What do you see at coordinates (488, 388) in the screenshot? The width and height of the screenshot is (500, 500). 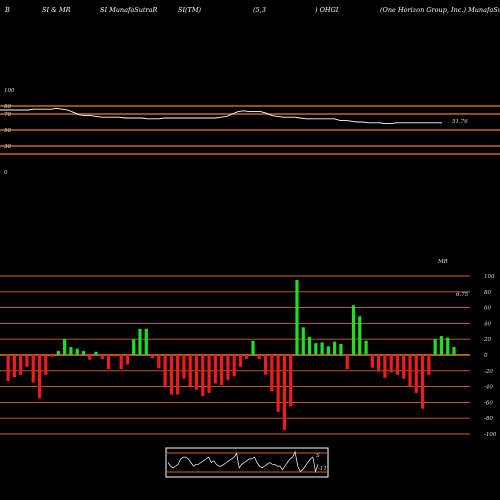 I see `mr-tick--40: -40` at bounding box center [488, 388].